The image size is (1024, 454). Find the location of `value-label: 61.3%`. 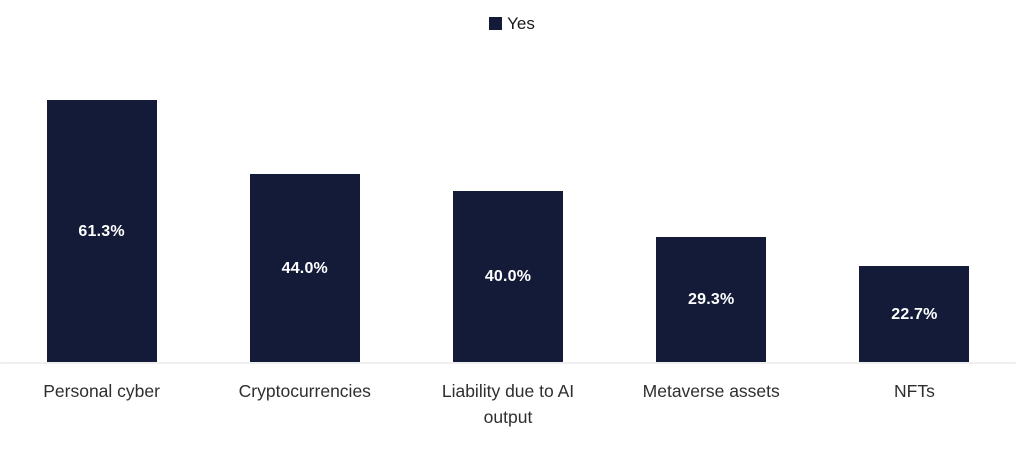

value-label: 61.3% is located at coordinates (101, 231).